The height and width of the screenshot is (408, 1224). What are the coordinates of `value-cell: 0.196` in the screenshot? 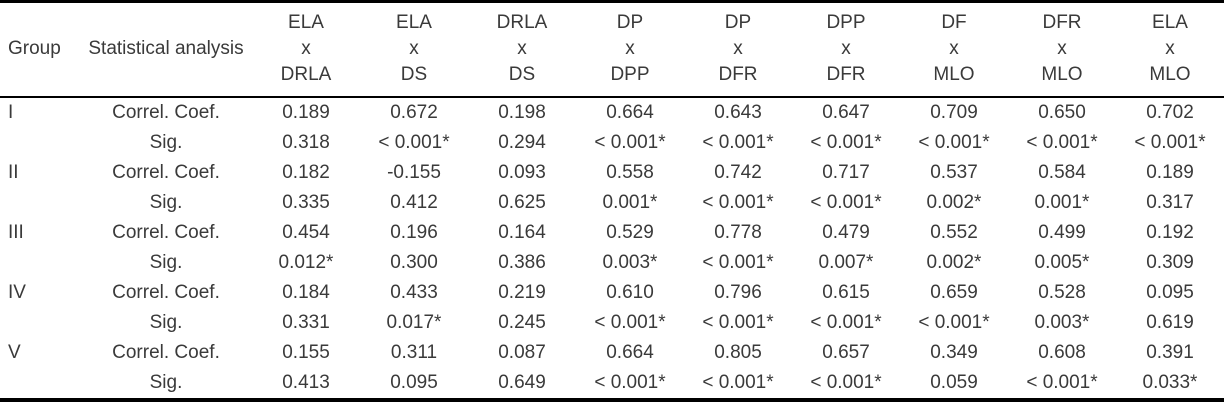 It's located at (414, 232).